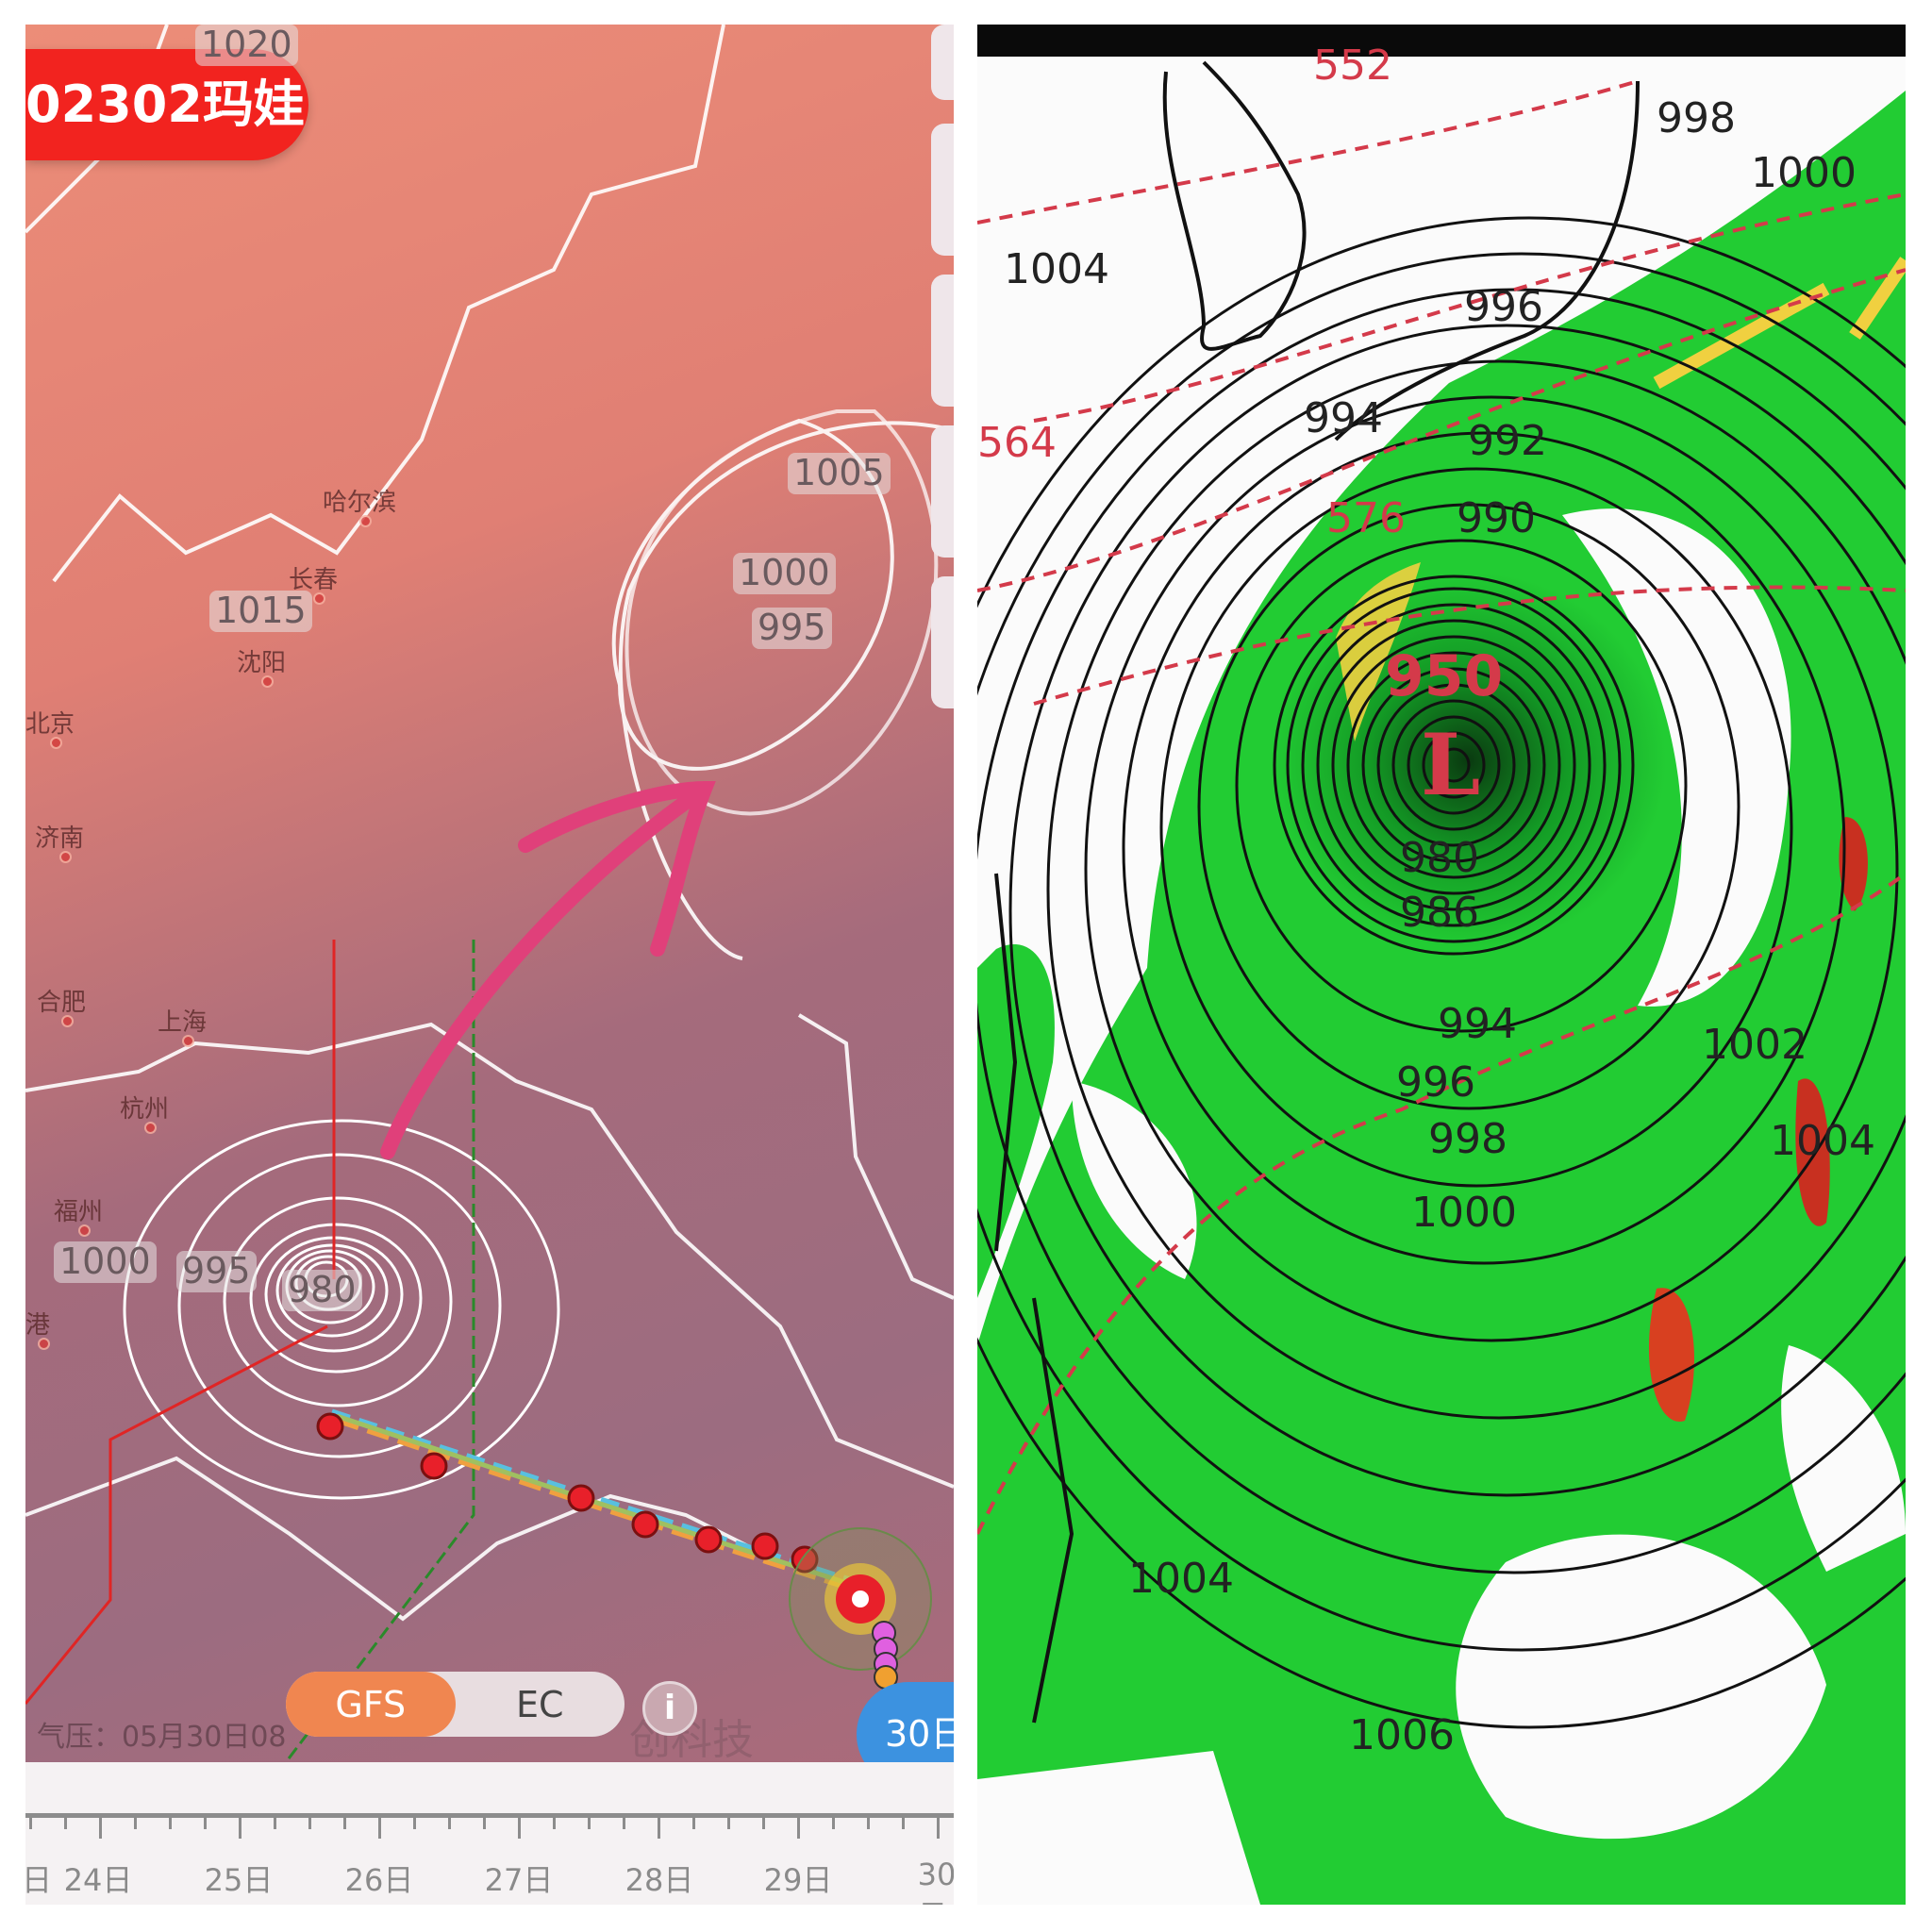 The width and height of the screenshot is (1932, 1932). What do you see at coordinates (1366, 518) in the screenshot?
I see `thickness-label: 576` at bounding box center [1366, 518].